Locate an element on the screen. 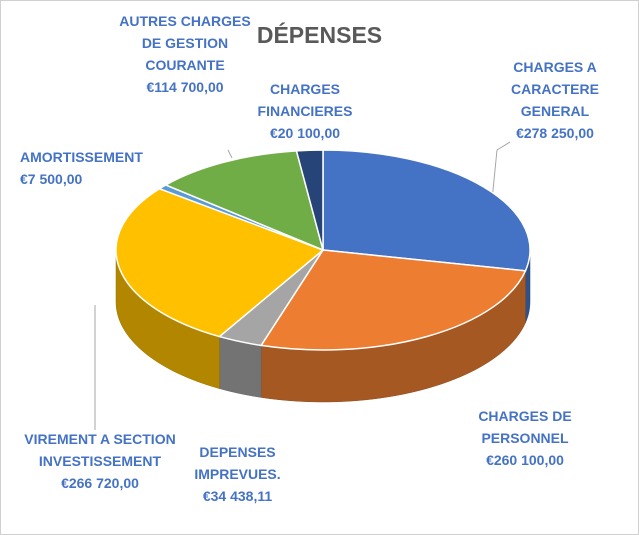  category-label: VIREMENT A SECTION INVESTISSEMENT is located at coordinates (100, 450).